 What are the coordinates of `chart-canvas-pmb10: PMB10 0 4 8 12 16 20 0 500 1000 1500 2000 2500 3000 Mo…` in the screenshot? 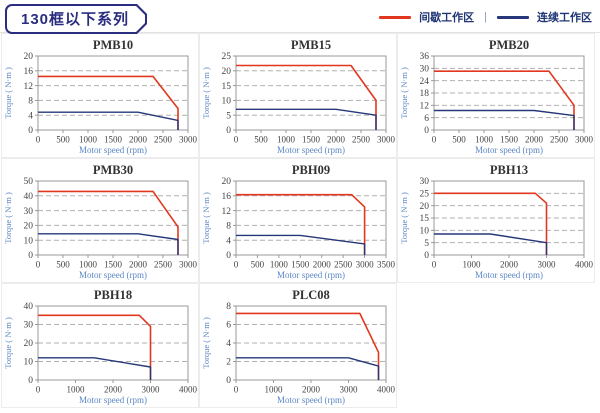 It's located at (100, 96).